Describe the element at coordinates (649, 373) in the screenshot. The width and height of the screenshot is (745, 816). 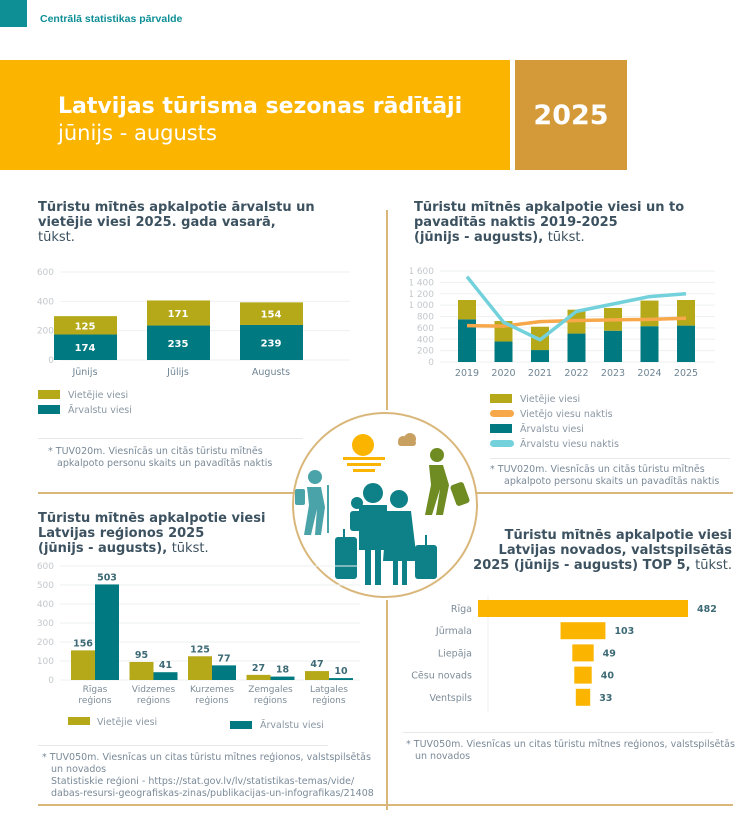
I see `x-tick-label: 2024` at that location.